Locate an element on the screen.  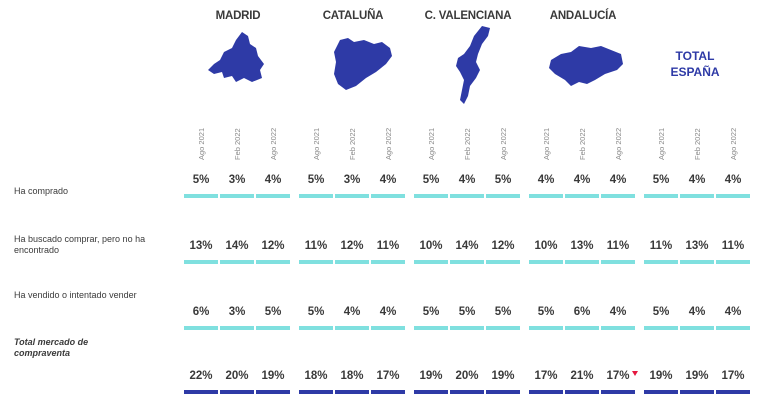
total-label-line2: ESPAÑA is located at coordinates (695, 72).